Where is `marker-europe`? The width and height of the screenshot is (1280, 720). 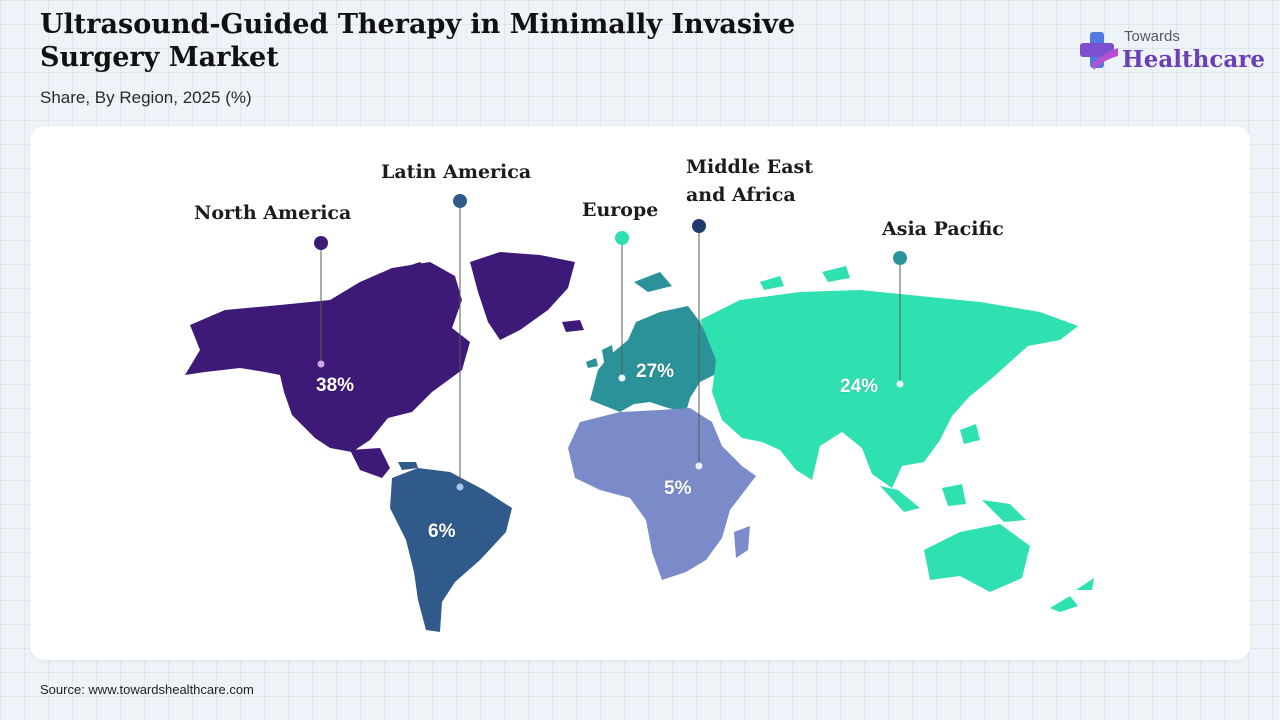
marker-europe is located at coordinates (622, 306).